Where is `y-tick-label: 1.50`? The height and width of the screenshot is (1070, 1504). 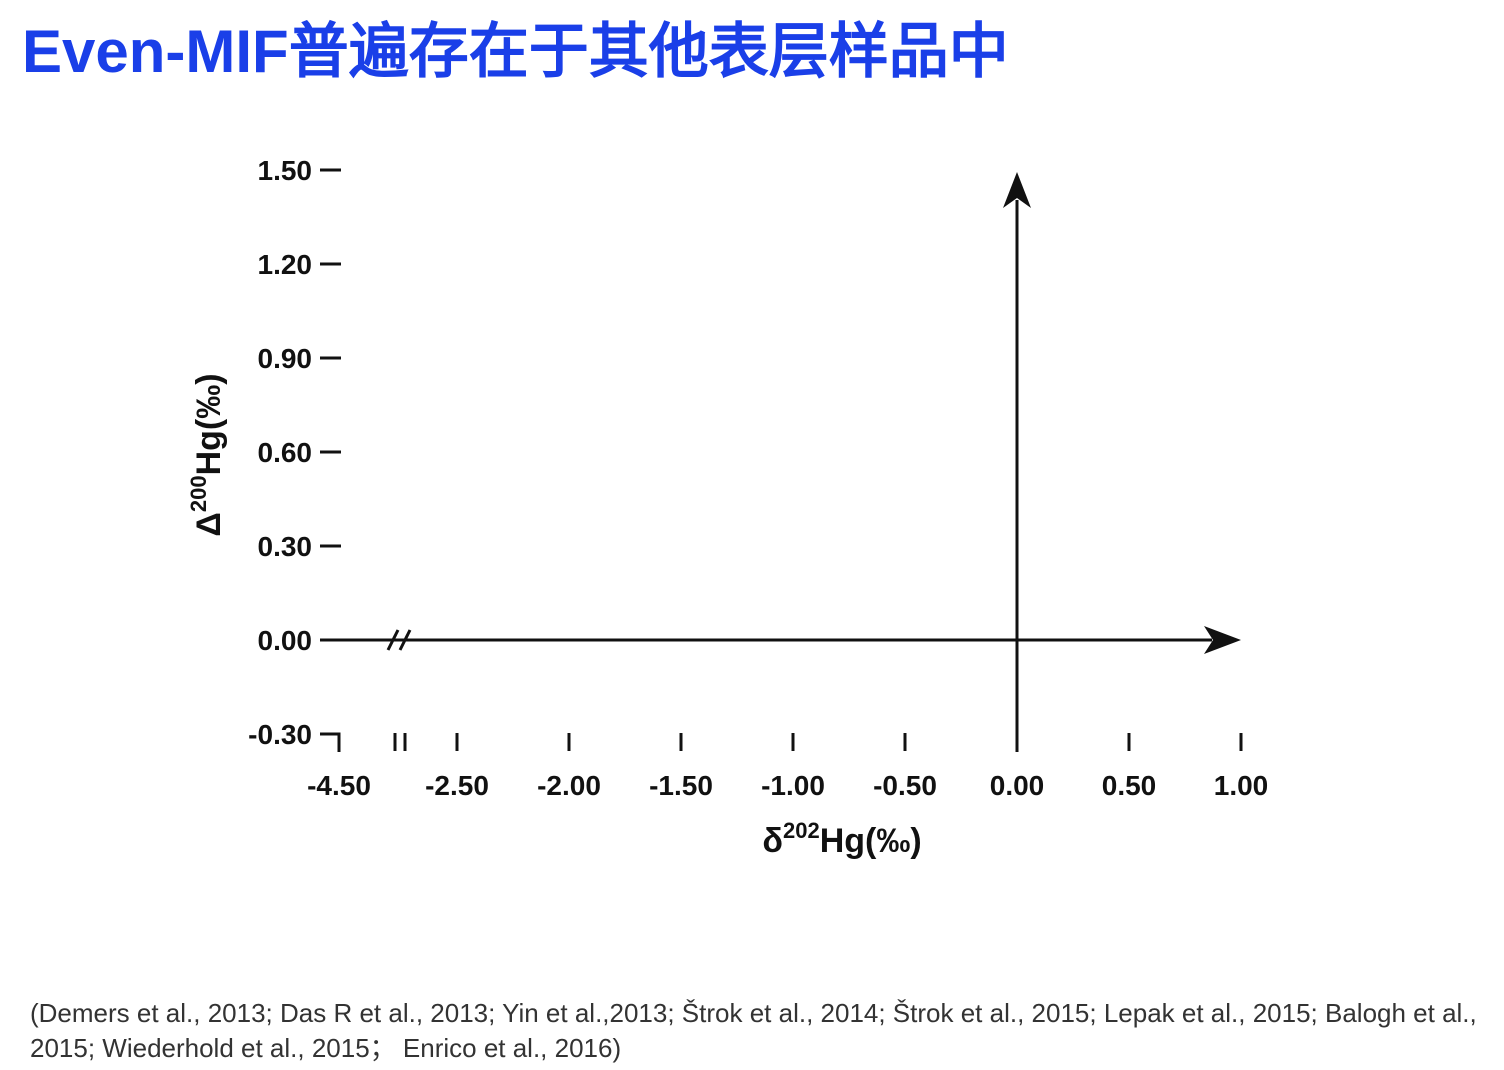
y-tick-label: 1.50 is located at coordinates (285, 170).